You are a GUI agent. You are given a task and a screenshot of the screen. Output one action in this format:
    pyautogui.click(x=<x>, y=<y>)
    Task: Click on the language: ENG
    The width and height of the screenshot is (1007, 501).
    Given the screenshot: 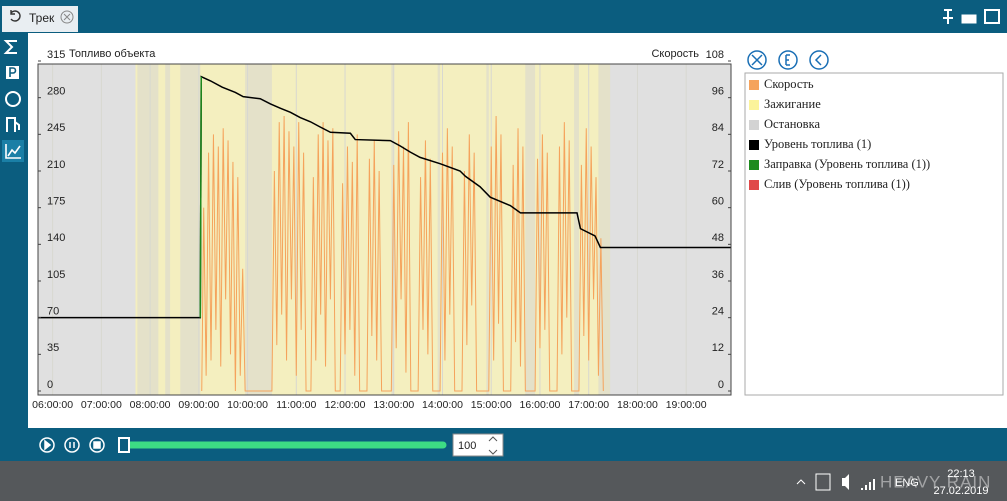 What is the action you would take?
    pyautogui.click(x=907, y=483)
    